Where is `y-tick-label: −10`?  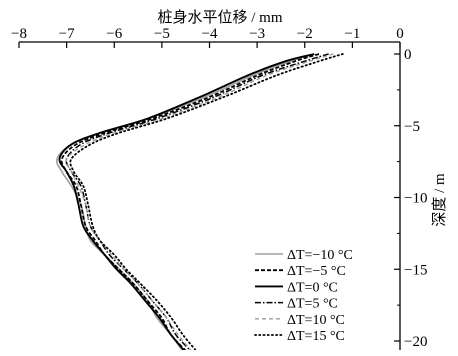 y-tick-label: −10 is located at coordinates (415, 199).